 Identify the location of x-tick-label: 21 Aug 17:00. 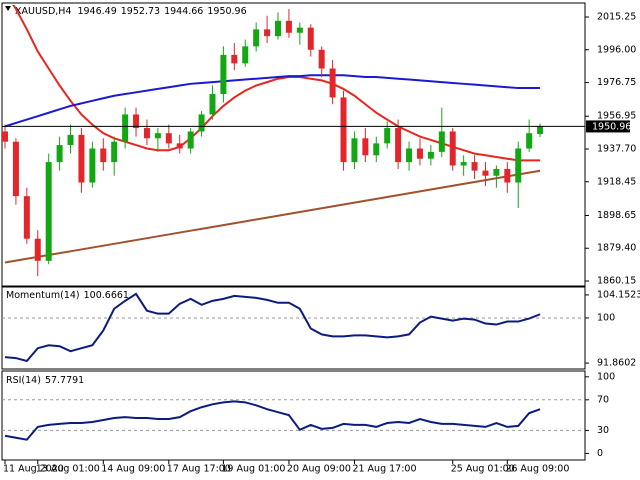
(384, 469).